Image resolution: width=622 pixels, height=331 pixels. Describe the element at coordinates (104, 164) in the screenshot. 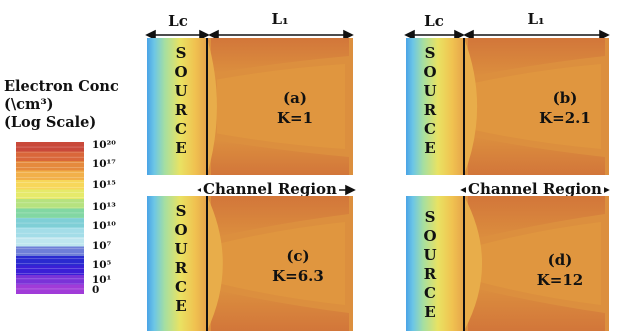

I see `legend-tick-label: 10¹⁷` at that location.